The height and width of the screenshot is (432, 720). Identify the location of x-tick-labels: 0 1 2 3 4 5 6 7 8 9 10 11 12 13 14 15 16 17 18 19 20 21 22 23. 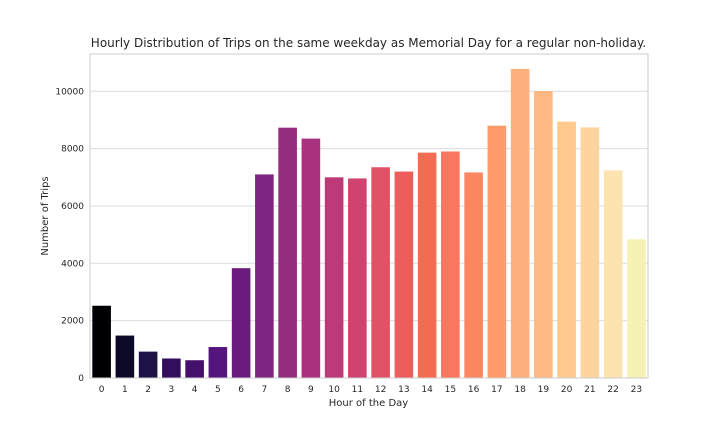
(370, 390).